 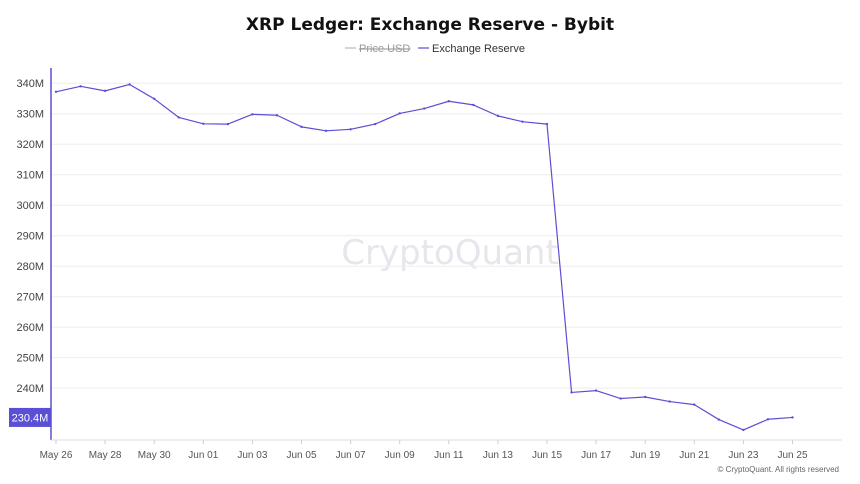 What do you see at coordinates (450, 253) in the screenshot?
I see `watermark: CryptoQuant` at bounding box center [450, 253].